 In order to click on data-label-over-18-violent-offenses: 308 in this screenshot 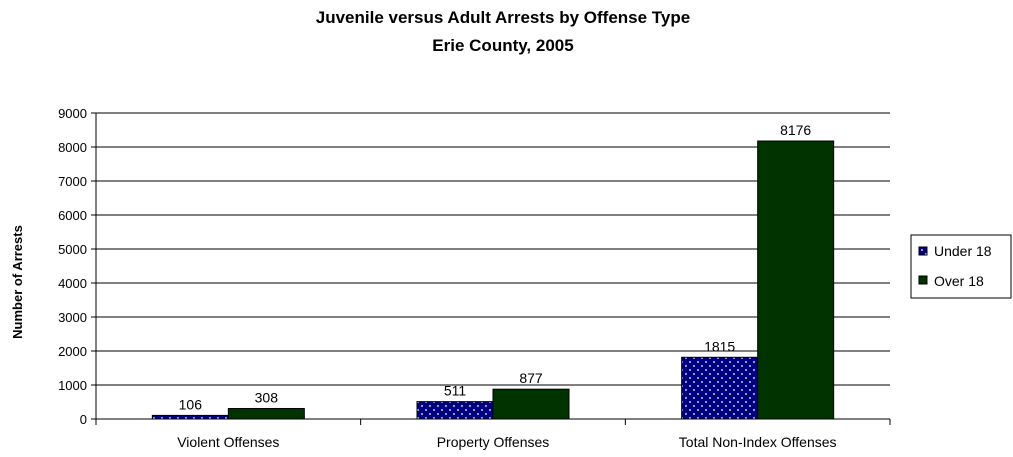, I will do `click(267, 398)`.